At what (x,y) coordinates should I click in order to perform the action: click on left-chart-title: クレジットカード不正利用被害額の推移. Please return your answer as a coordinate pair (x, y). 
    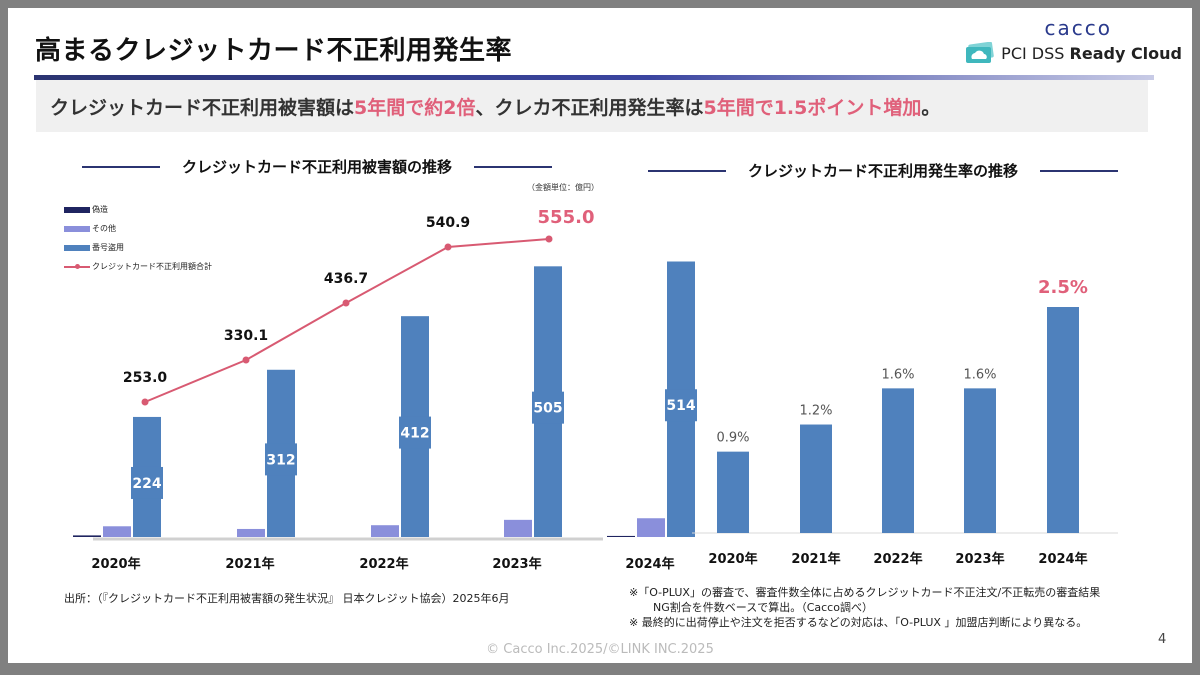
    Looking at the image, I should click on (317, 167).